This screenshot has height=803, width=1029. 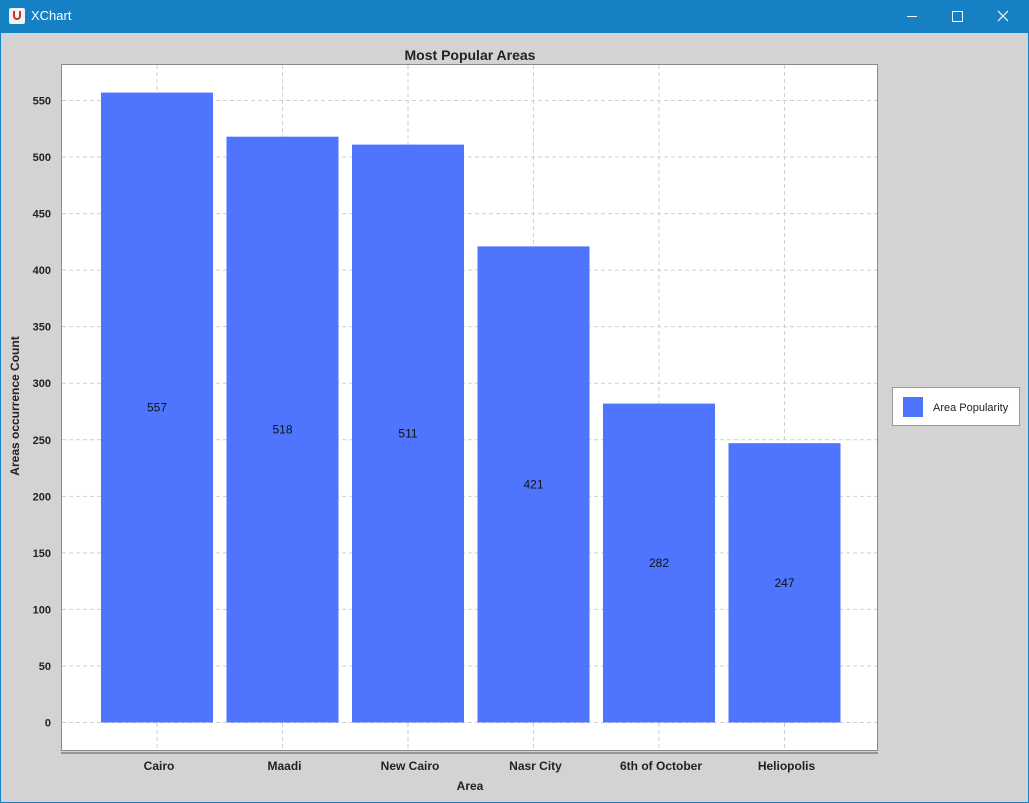 I want to click on x-tick-label: New Cairo, so click(x=410, y=766).